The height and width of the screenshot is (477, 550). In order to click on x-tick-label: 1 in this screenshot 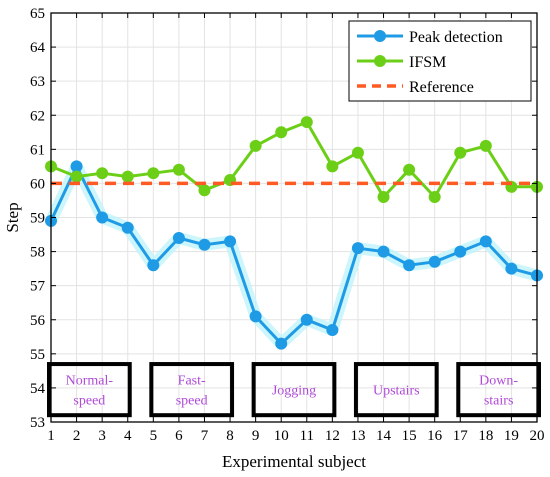, I will do `click(51, 436)`.